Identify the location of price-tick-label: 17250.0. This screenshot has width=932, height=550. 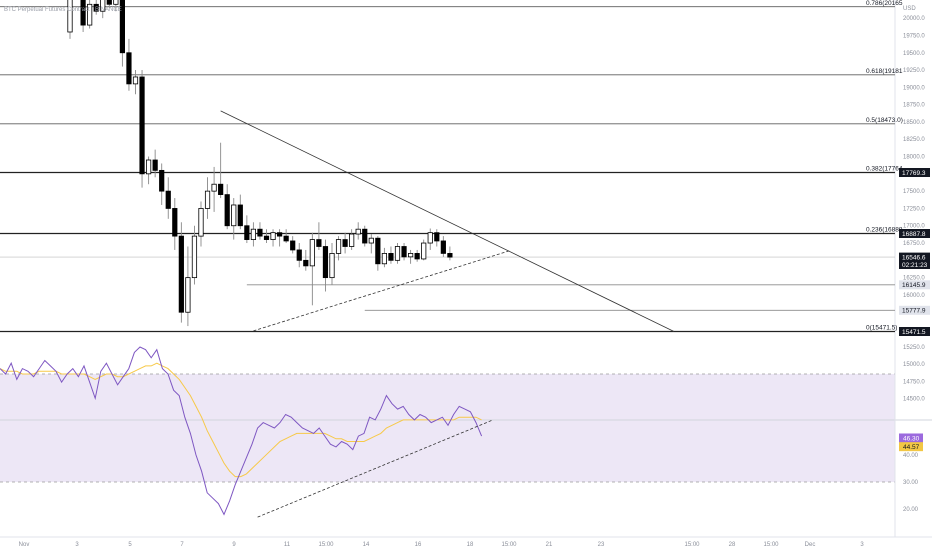
(914, 209).